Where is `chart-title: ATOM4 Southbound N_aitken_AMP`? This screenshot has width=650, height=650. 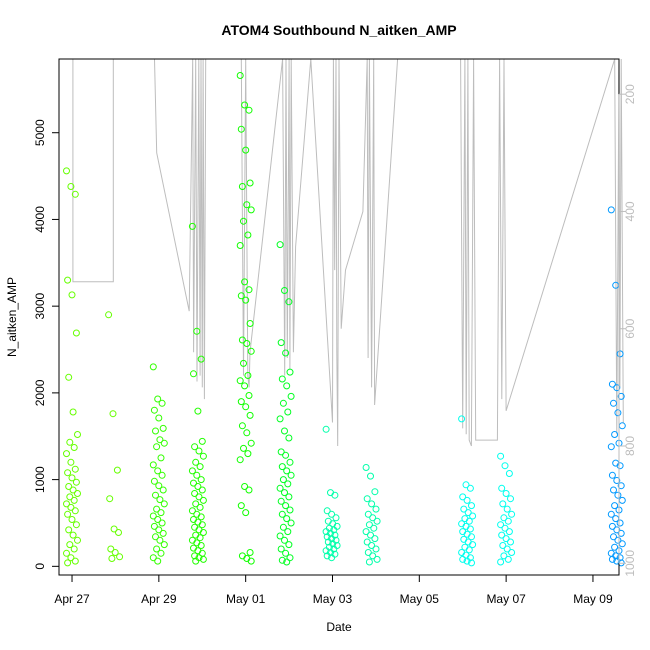 chart-title: ATOM4 Southbound N_aitken_AMP is located at coordinates (338, 30).